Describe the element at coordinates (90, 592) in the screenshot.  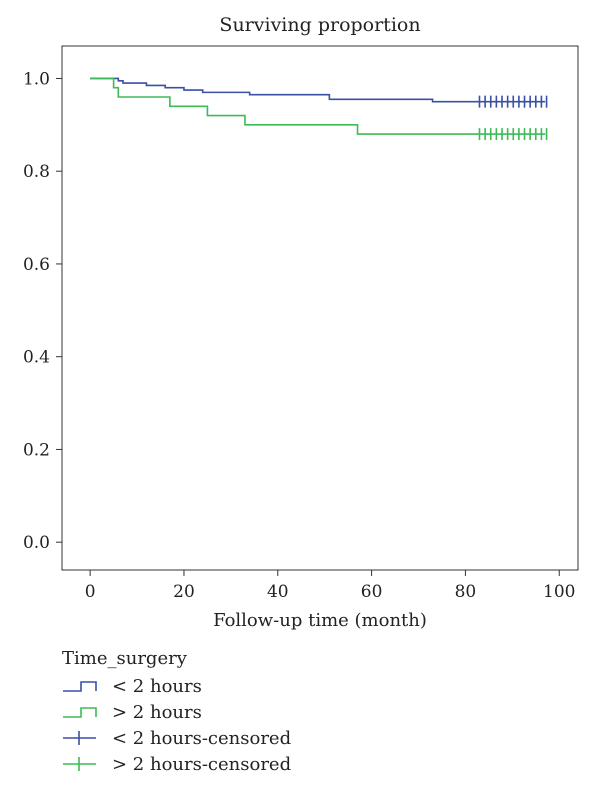
I see `x-tick-label: 0` at that location.